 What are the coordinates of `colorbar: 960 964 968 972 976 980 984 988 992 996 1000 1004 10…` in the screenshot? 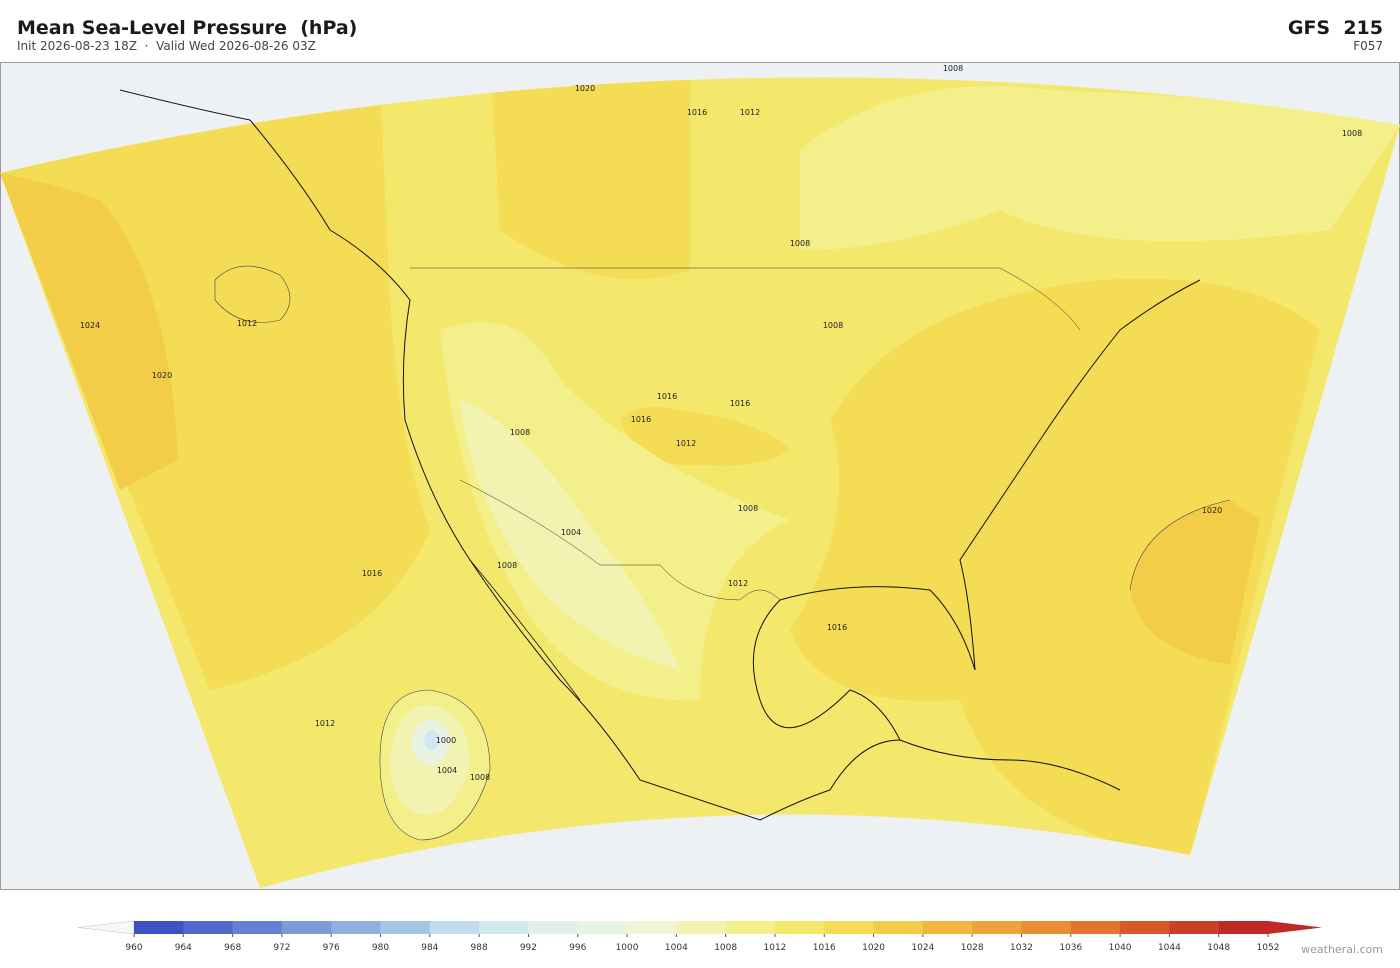 It's located at (699, 936).